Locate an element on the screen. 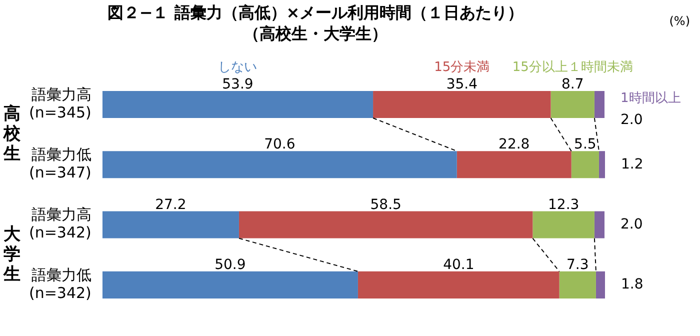  data-label: 35.4 is located at coordinates (462, 84).